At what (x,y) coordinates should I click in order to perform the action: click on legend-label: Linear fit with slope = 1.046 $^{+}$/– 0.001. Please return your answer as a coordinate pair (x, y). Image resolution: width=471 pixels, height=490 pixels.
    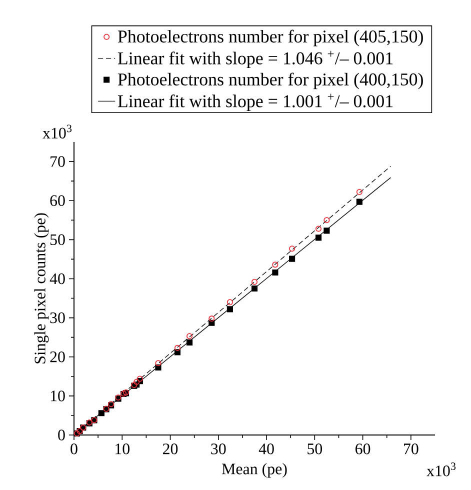
    Looking at the image, I should click on (255, 59).